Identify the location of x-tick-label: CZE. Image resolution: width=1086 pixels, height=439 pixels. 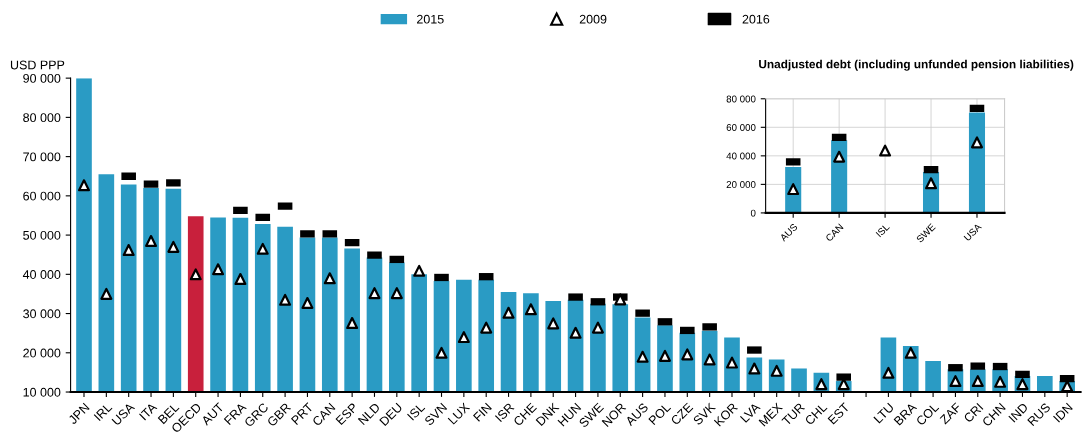
(682, 414).